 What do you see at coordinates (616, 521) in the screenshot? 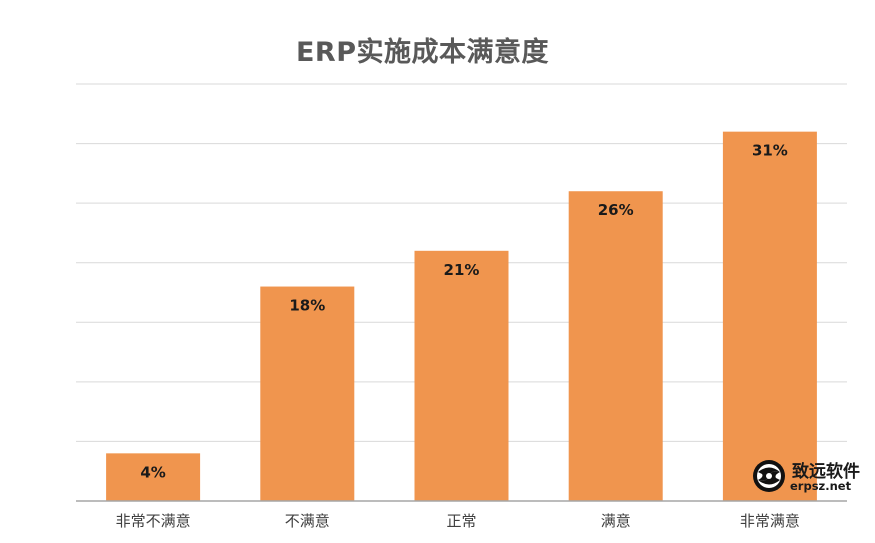
I see `x-tick-label: 满意` at bounding box center [616, 521].